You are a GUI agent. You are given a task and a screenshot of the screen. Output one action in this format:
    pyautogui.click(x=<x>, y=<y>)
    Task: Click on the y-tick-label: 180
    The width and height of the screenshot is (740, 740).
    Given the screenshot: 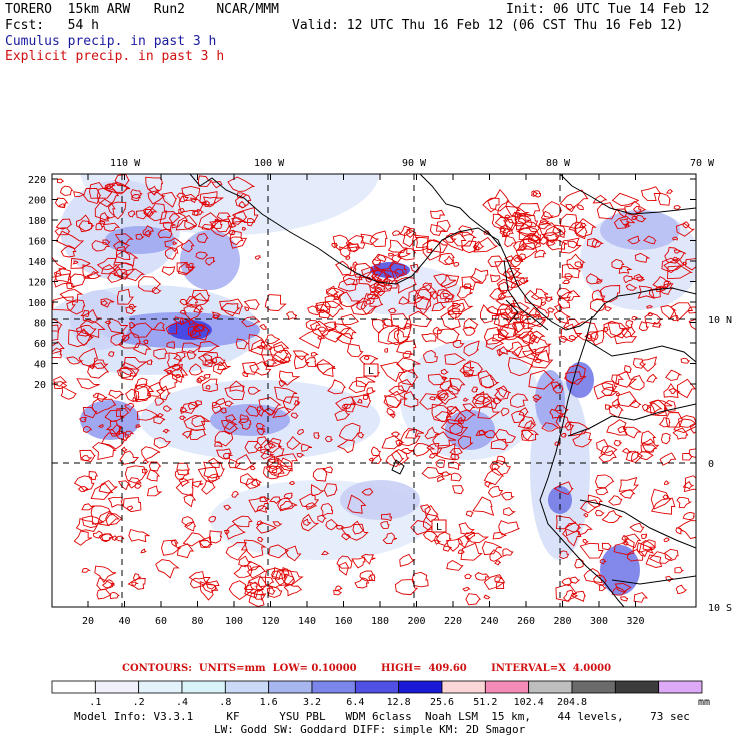 What is the action you would take?
    pyautogui.click(x=37, y=221)
    